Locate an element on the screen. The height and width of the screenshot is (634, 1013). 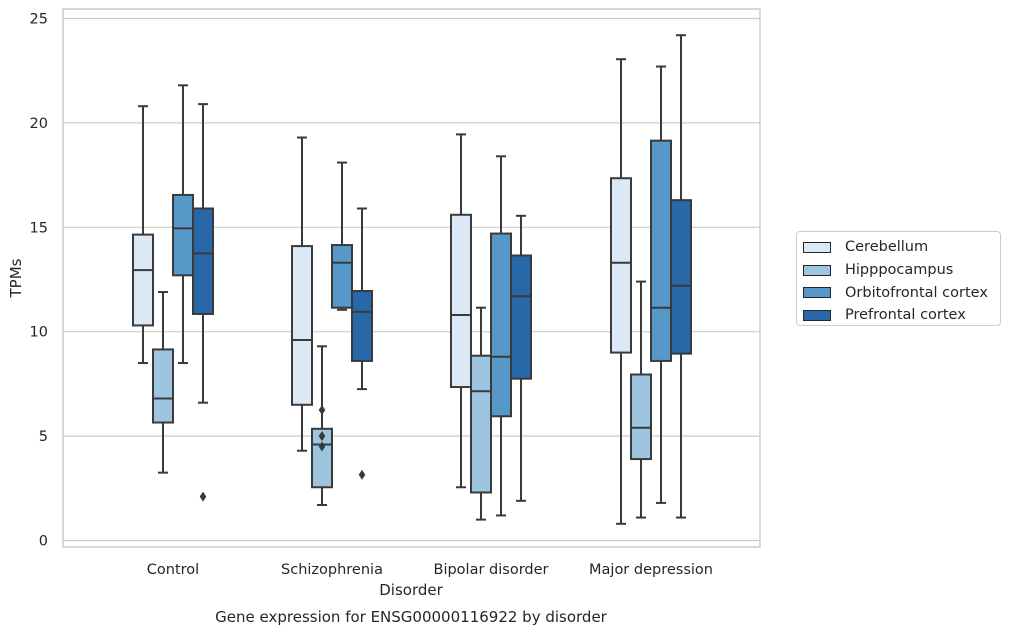
legend-item: Orbitofrontal cortex is located at coordinates (901, 292).